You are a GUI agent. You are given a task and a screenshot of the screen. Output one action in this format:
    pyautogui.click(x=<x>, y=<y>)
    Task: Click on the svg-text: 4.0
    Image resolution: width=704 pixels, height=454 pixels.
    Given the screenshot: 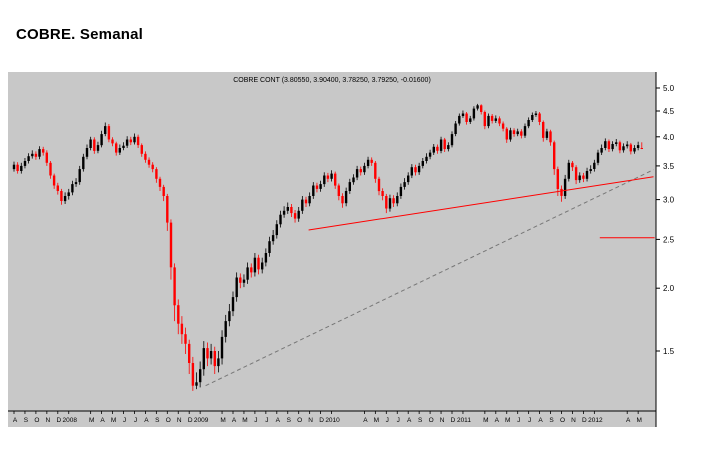 What is the action you would take?
    pyautogui.click(x=669, y=137)
    